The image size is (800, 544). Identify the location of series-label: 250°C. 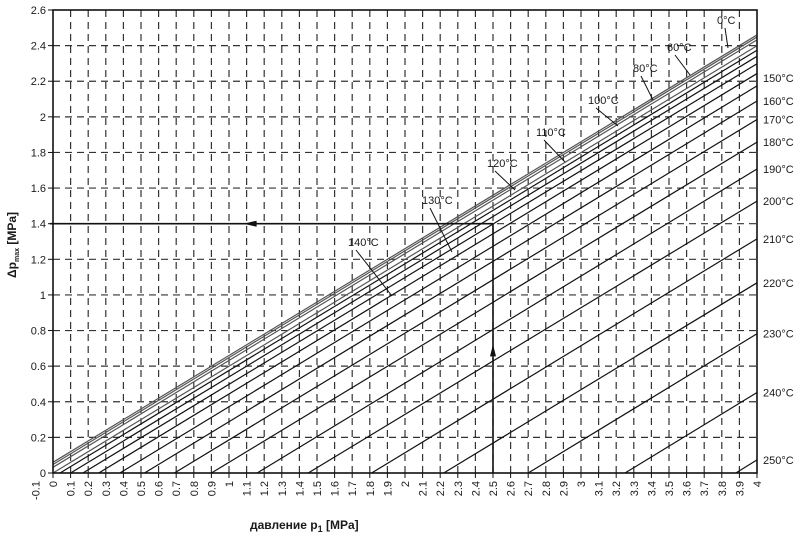
(778, 461).